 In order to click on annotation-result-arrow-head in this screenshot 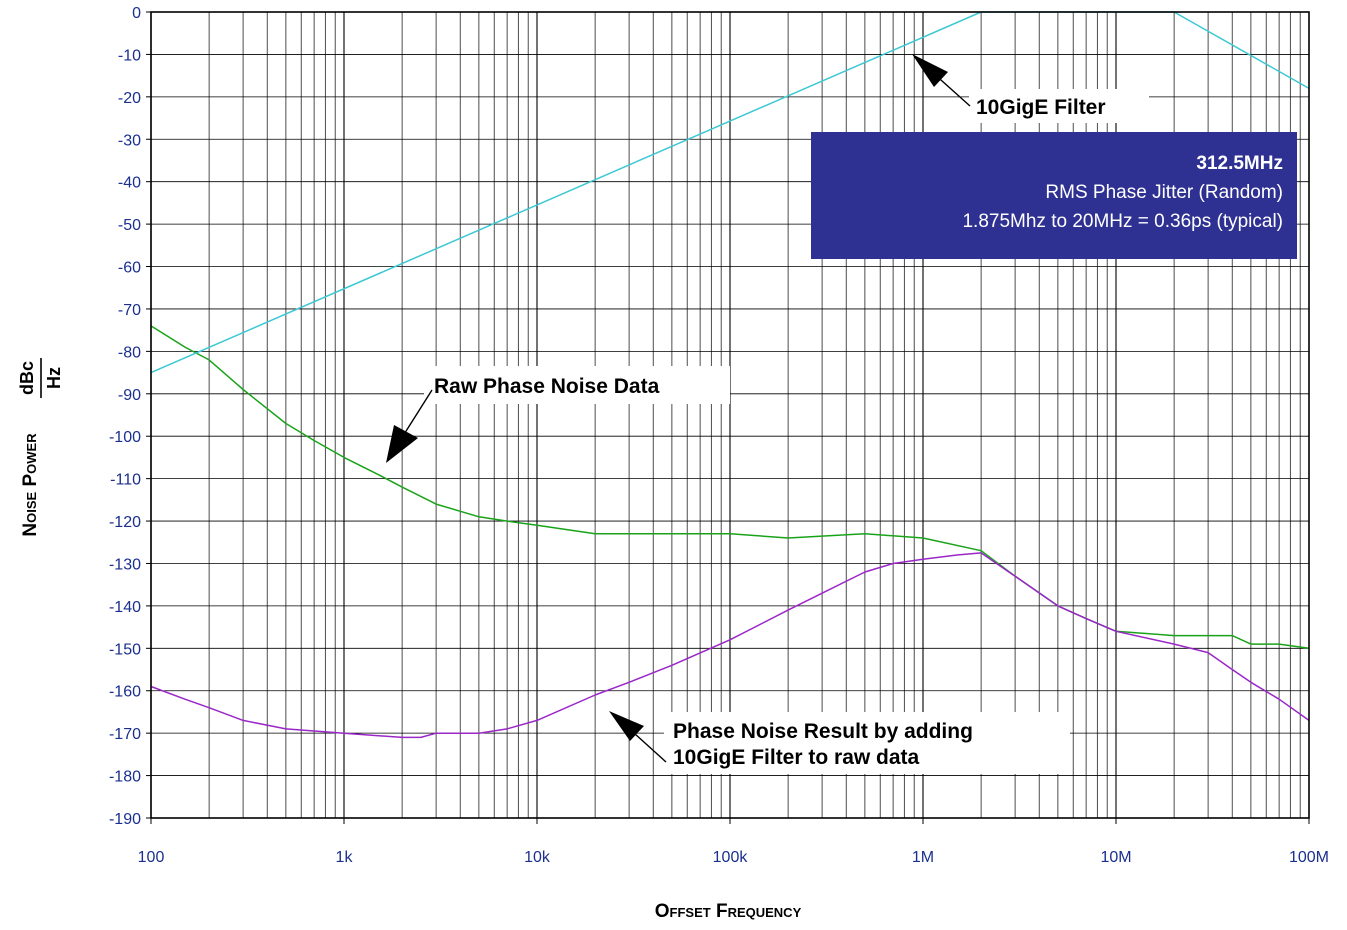, I will do `click(626, 726)`.